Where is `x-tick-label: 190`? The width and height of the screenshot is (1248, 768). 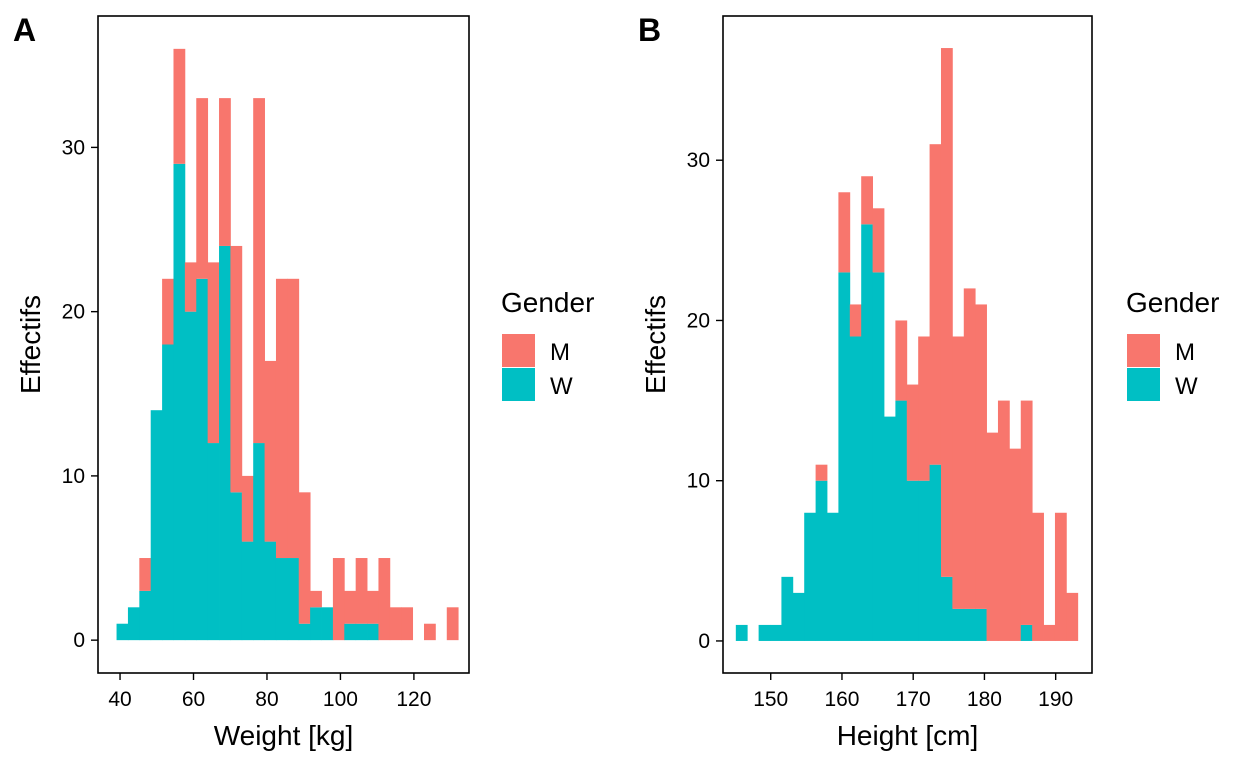
x-tick-label: 190 is located at coordinates (1055, 699).